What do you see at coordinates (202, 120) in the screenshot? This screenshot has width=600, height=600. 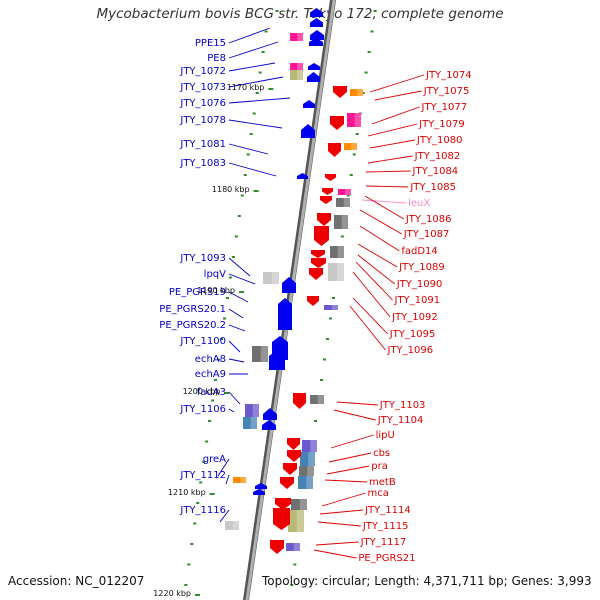 I see `forward-gene-label: JTY_1078` at bounding box center [202, 120].